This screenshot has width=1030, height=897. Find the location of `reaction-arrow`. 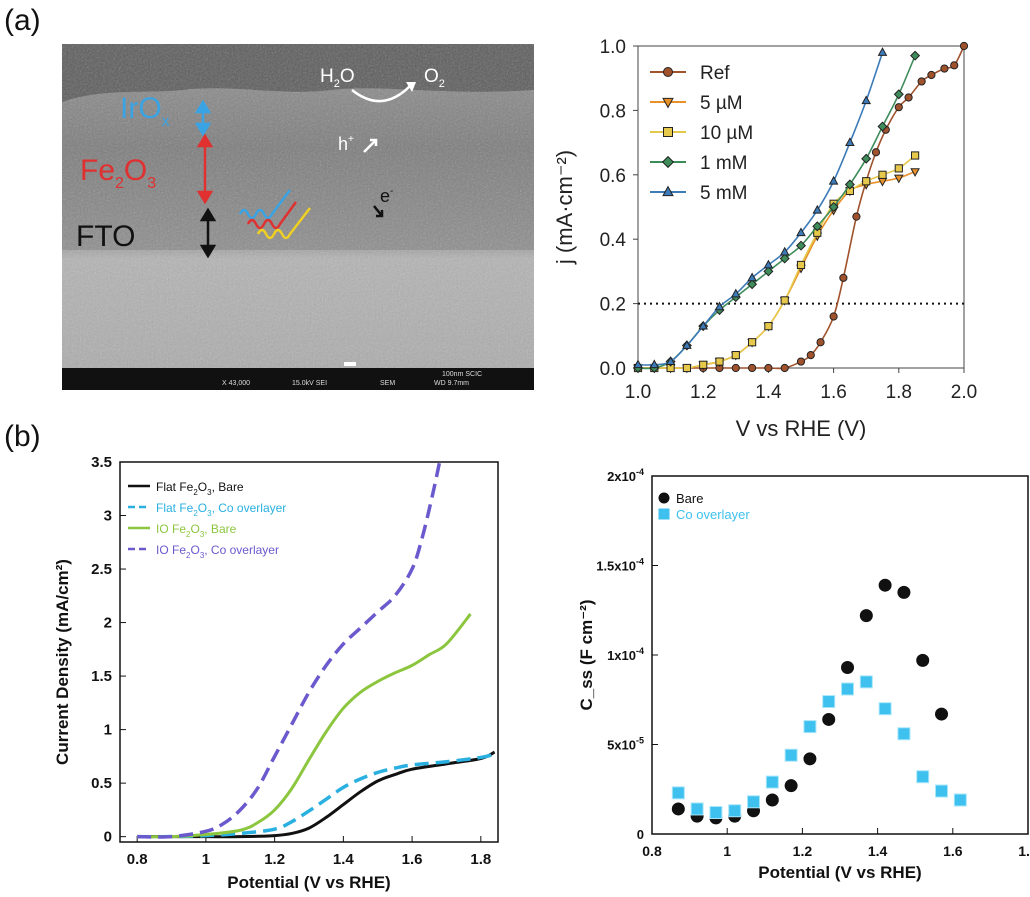

reaction-arrow is located at coordinates (381, 94).